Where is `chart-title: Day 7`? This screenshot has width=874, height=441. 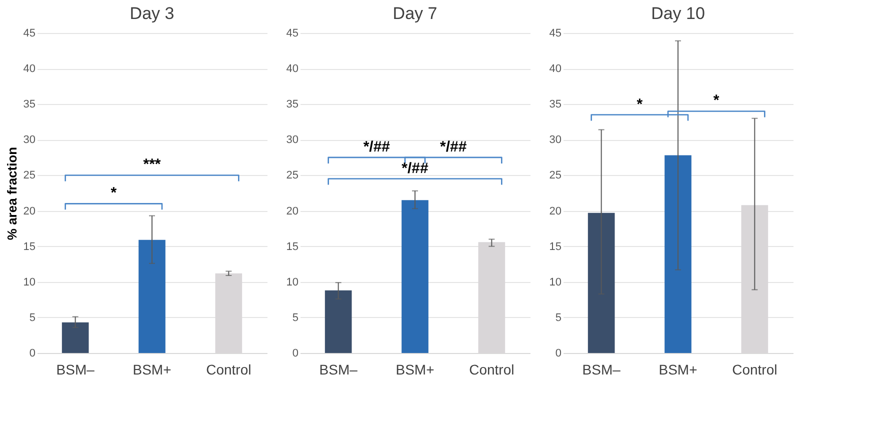
chart-title: Day 7 is located at coordinates (415, 13).